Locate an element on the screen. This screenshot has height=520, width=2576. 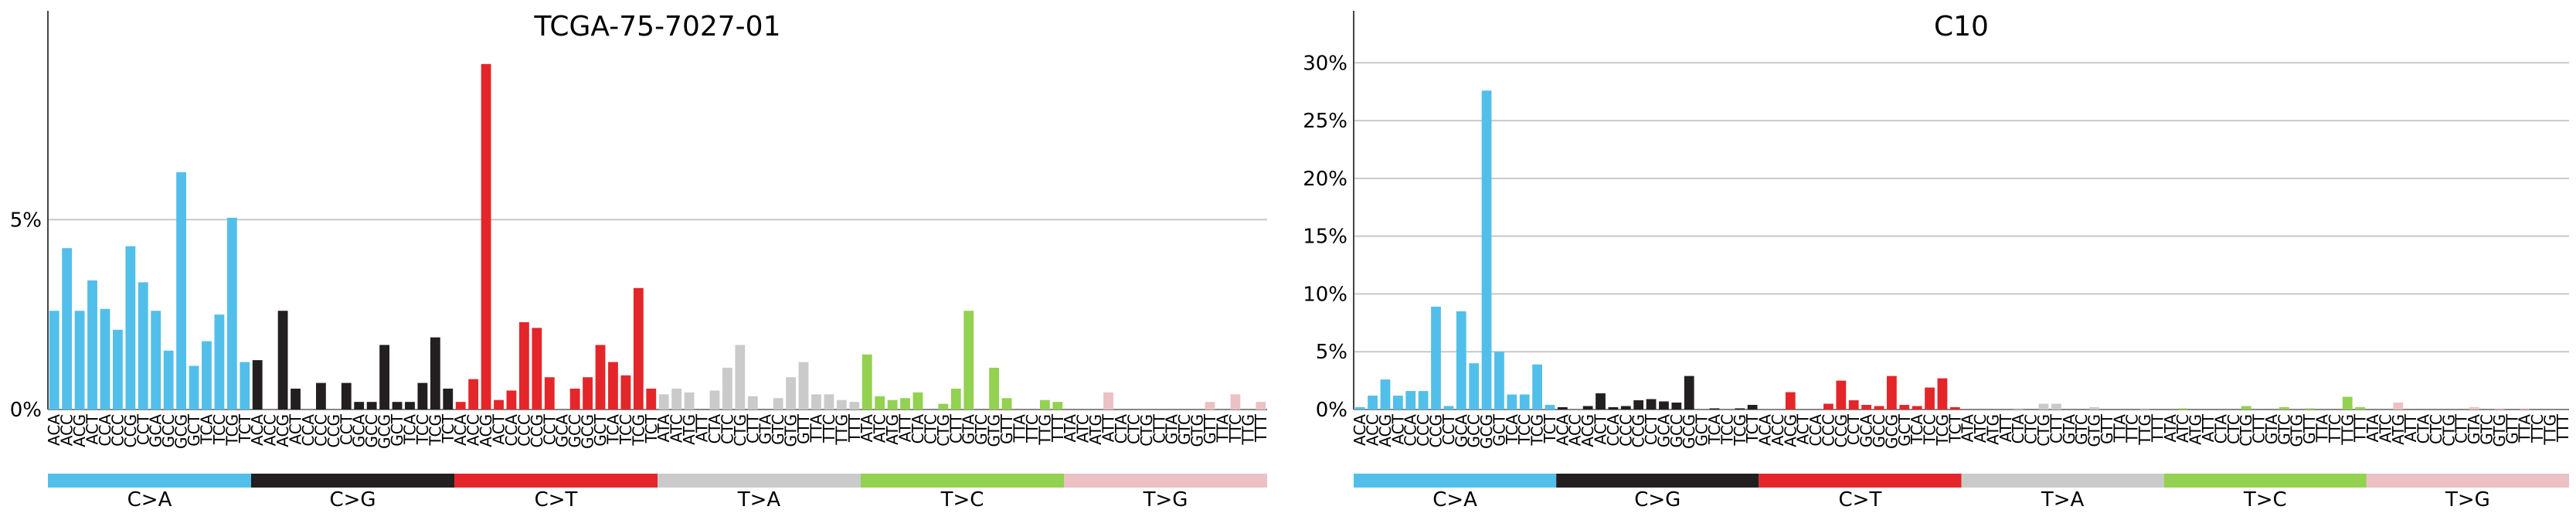
group-label: C>T is located at coordinates (1860, 500).